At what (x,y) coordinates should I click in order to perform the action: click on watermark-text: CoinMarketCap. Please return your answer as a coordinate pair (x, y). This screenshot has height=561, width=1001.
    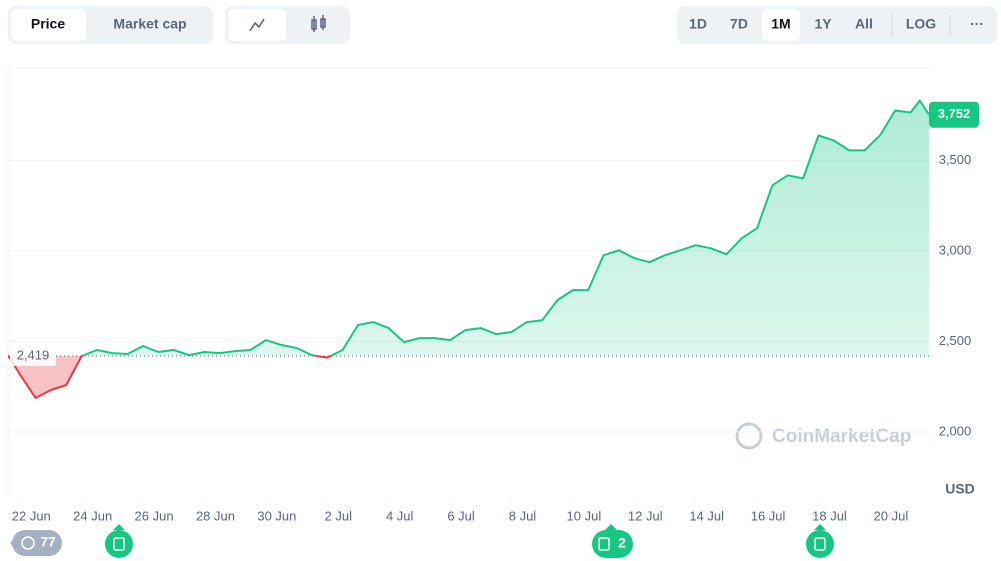
    Looking at the image, I should click on (841, 436).